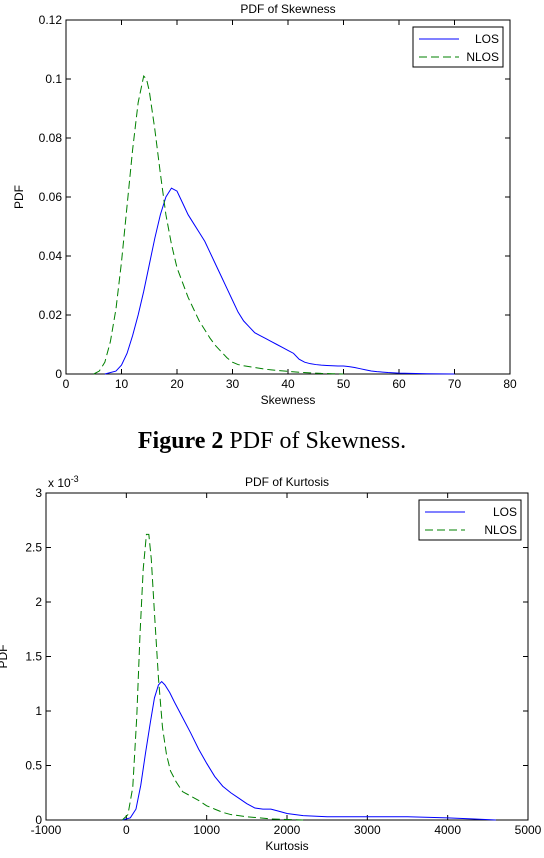 This screenshot has width=544, height=858. What do you see at coordinates (287, 9) in the screenshot?
I see `chart-title: PDF of Skewness` at bounding box center [287, 9].